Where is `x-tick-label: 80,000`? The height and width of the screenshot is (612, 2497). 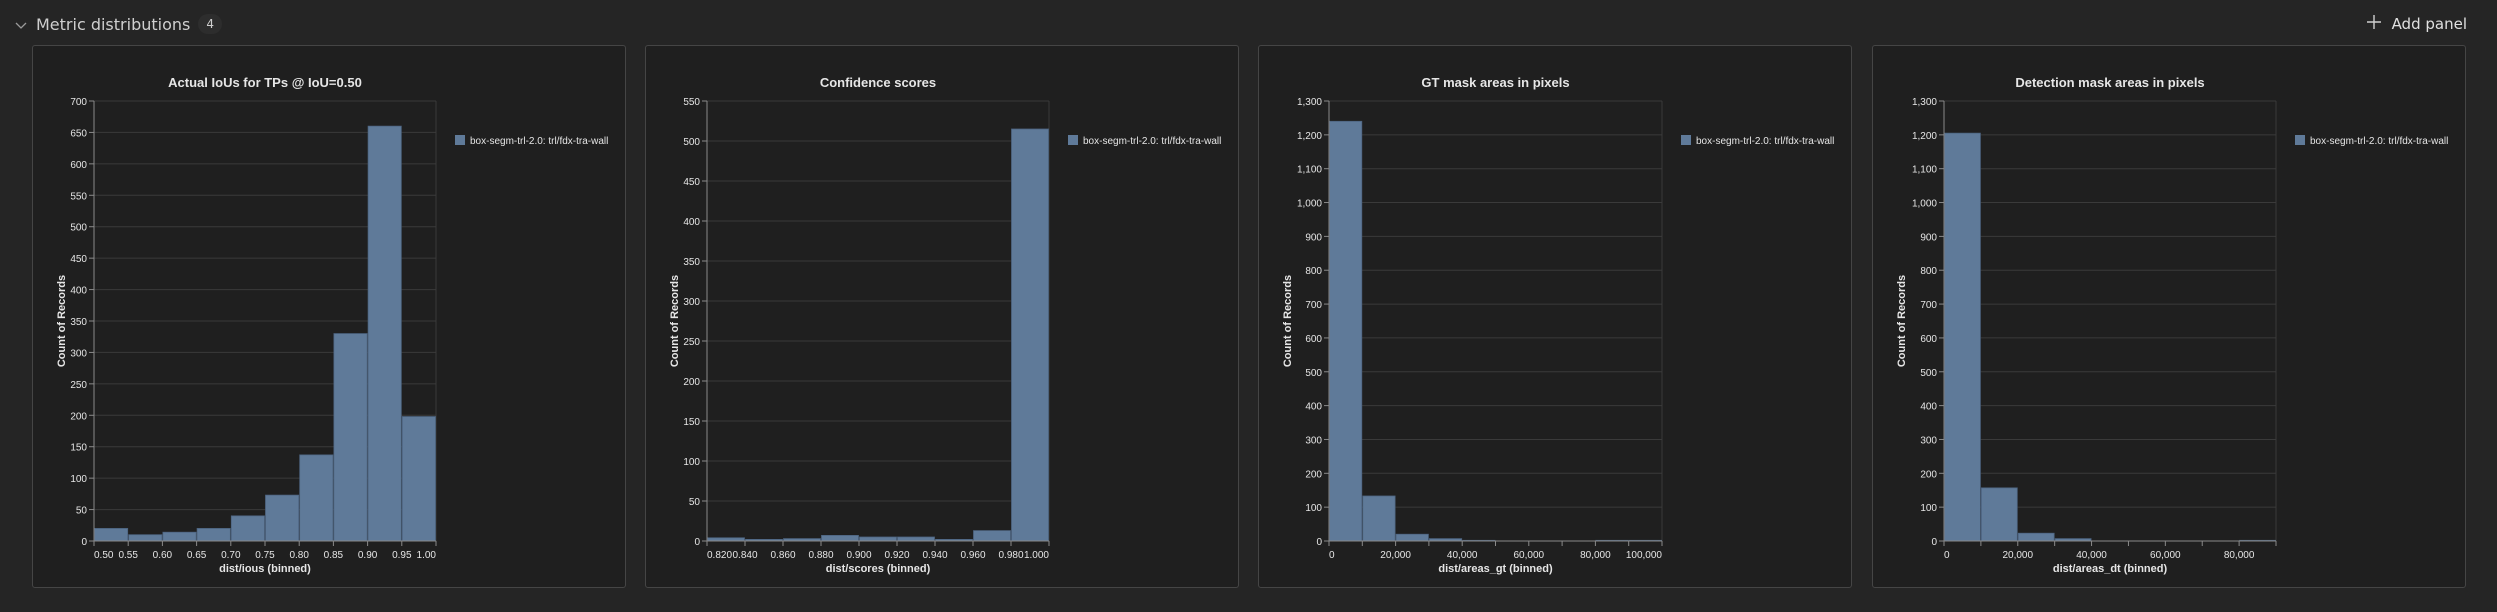
x-tick-label: 80,000 is located at coordinates (1595, 555).